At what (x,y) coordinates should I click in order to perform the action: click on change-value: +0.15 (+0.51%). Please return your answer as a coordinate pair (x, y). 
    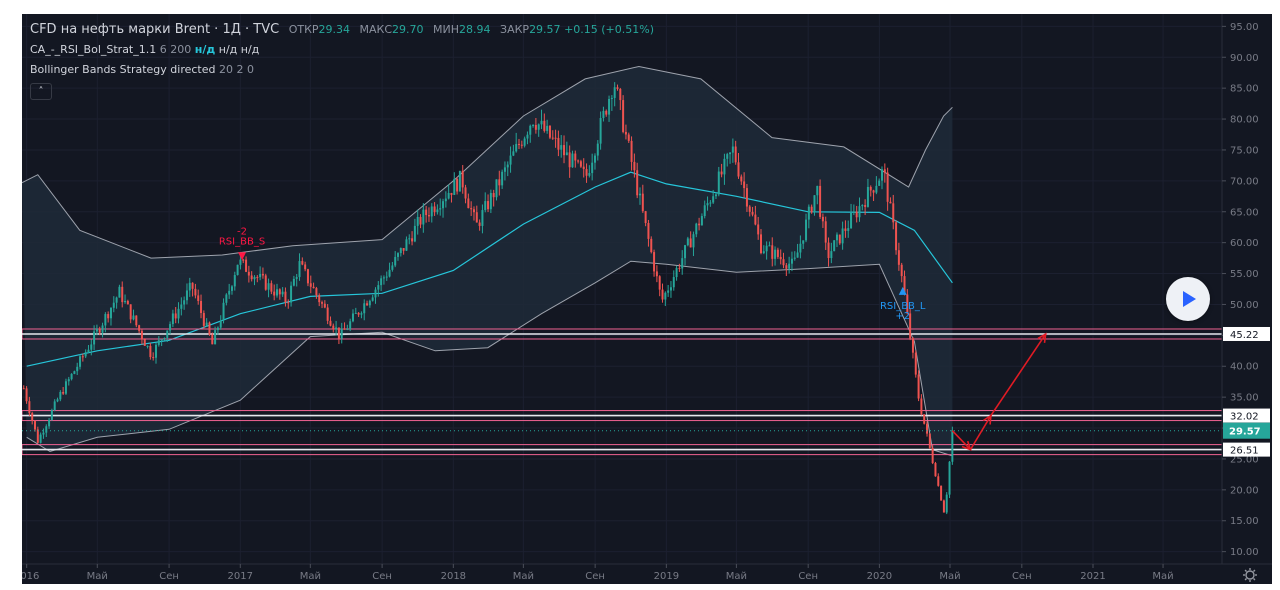
    Looking at the image, I should click on (609, 29).